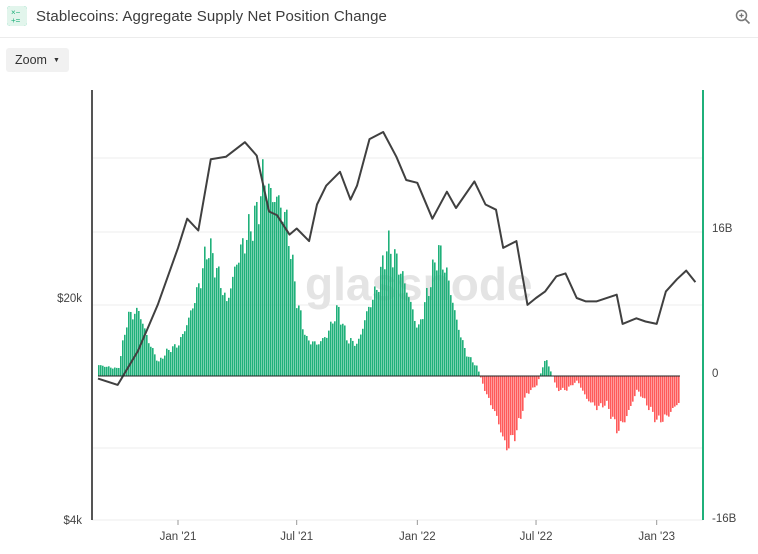  What do you see at coordinates (419, 284) in the screenshot?
I see `watermark: glassnode` at bounding box center [419, 284].